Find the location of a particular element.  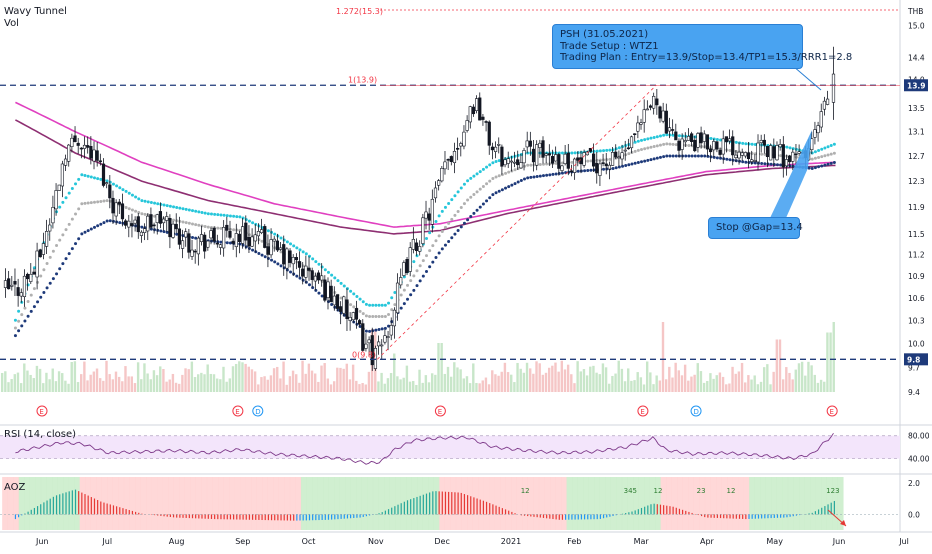

price-tick-label: 15.0 is located at coordinates (916, 26).